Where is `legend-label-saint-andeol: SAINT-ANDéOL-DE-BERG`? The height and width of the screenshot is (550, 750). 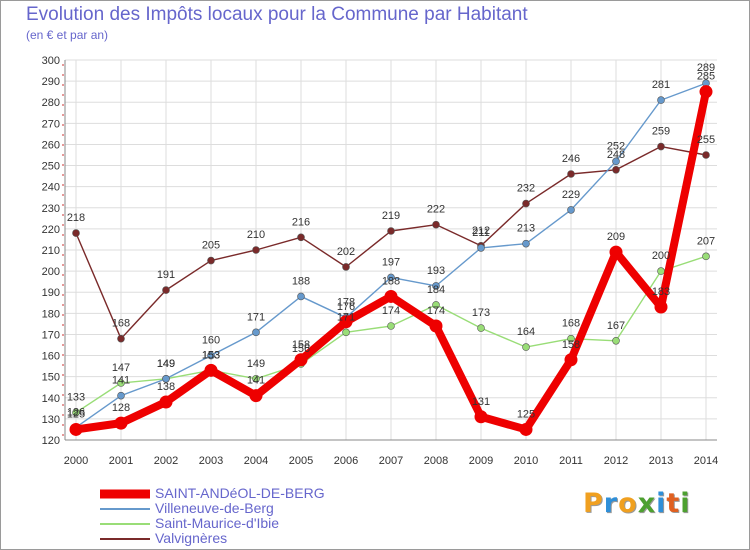 legend-label-saint-andeol: SAINT-ANDéOL-DE-BERG is located at coordinates (240, 493).